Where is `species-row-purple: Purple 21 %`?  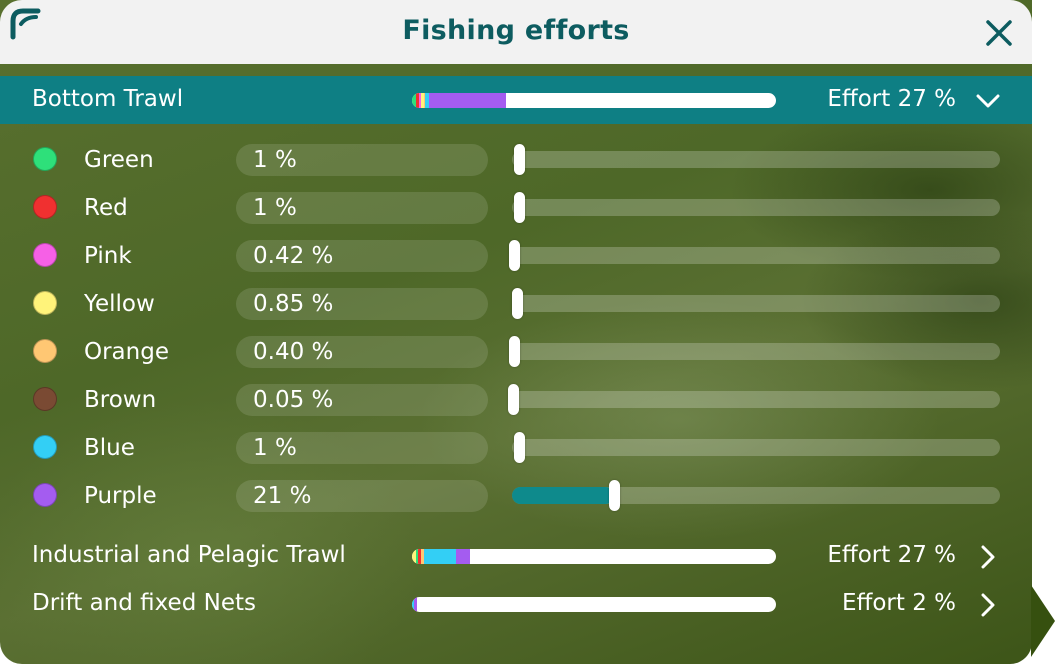
species-row-purple: Purple 21 % is located at coordinates (516, 496).